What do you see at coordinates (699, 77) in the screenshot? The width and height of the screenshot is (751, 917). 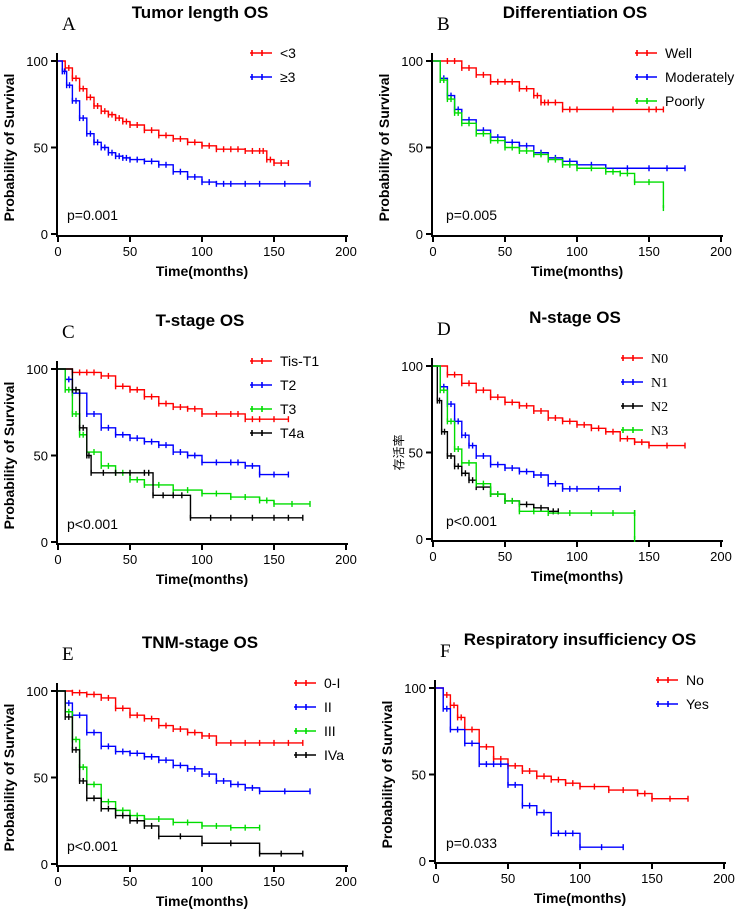 I see `legend-label: Moderately` at bounding box center [699, 77].